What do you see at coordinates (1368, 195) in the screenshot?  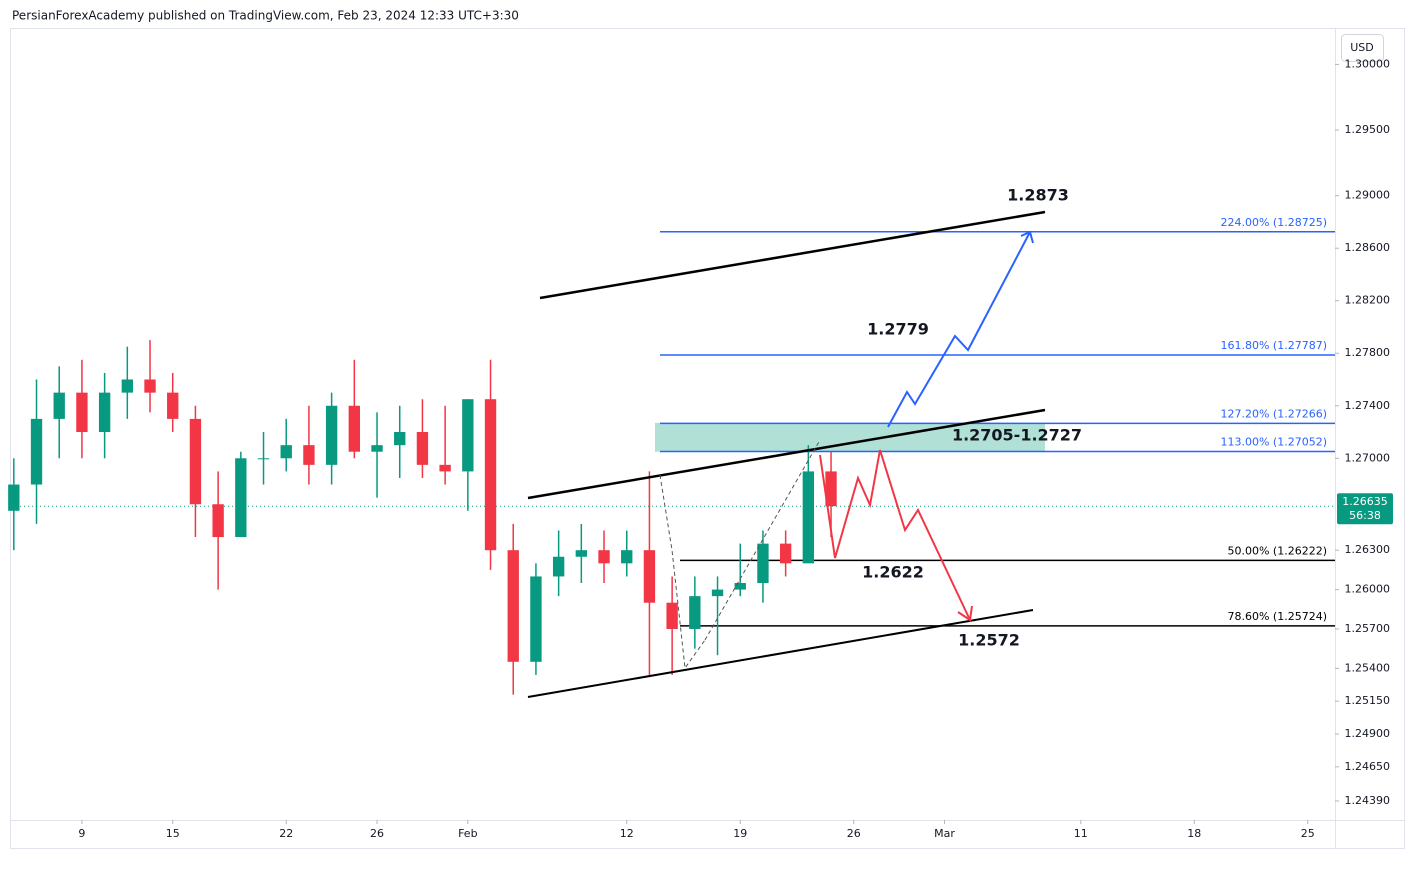 I see `y-tick-label: 1.29000` at bounding box center [1368, 195].